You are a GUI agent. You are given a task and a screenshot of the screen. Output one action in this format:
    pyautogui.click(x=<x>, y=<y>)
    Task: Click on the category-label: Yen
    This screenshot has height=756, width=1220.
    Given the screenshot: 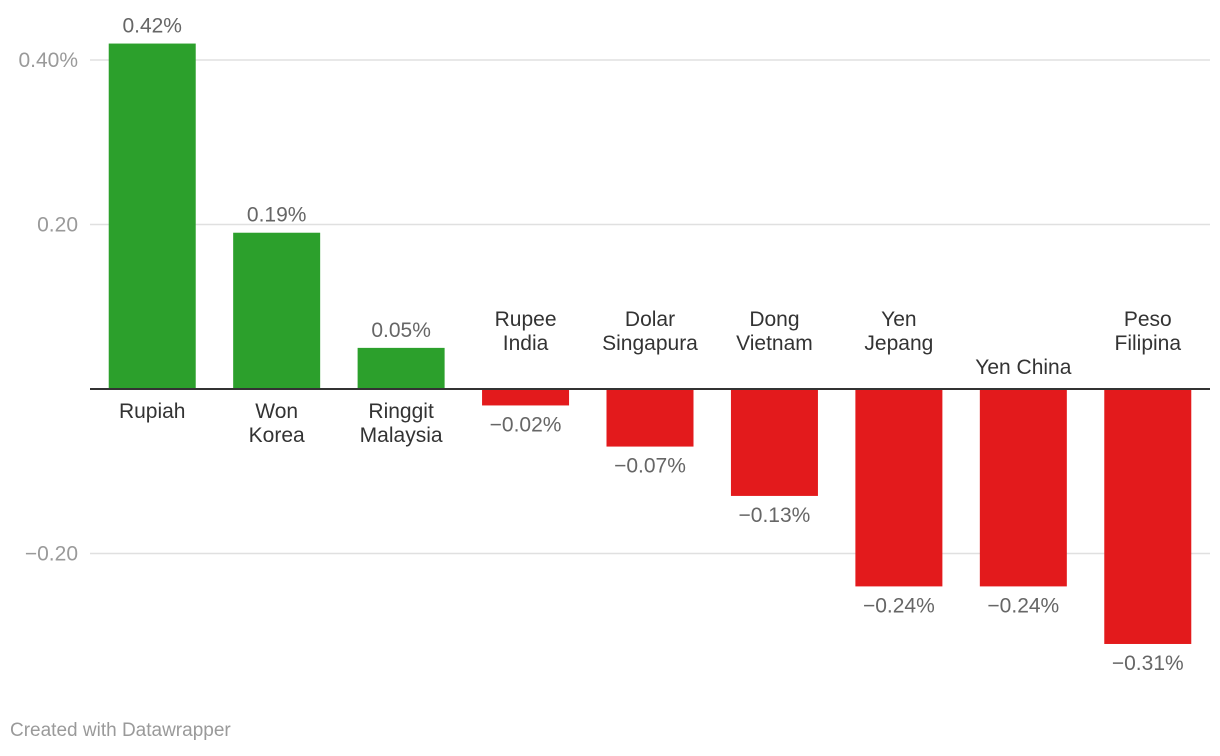 What is the action you would take?
    pyautogui.click(x=898, y=319)
    